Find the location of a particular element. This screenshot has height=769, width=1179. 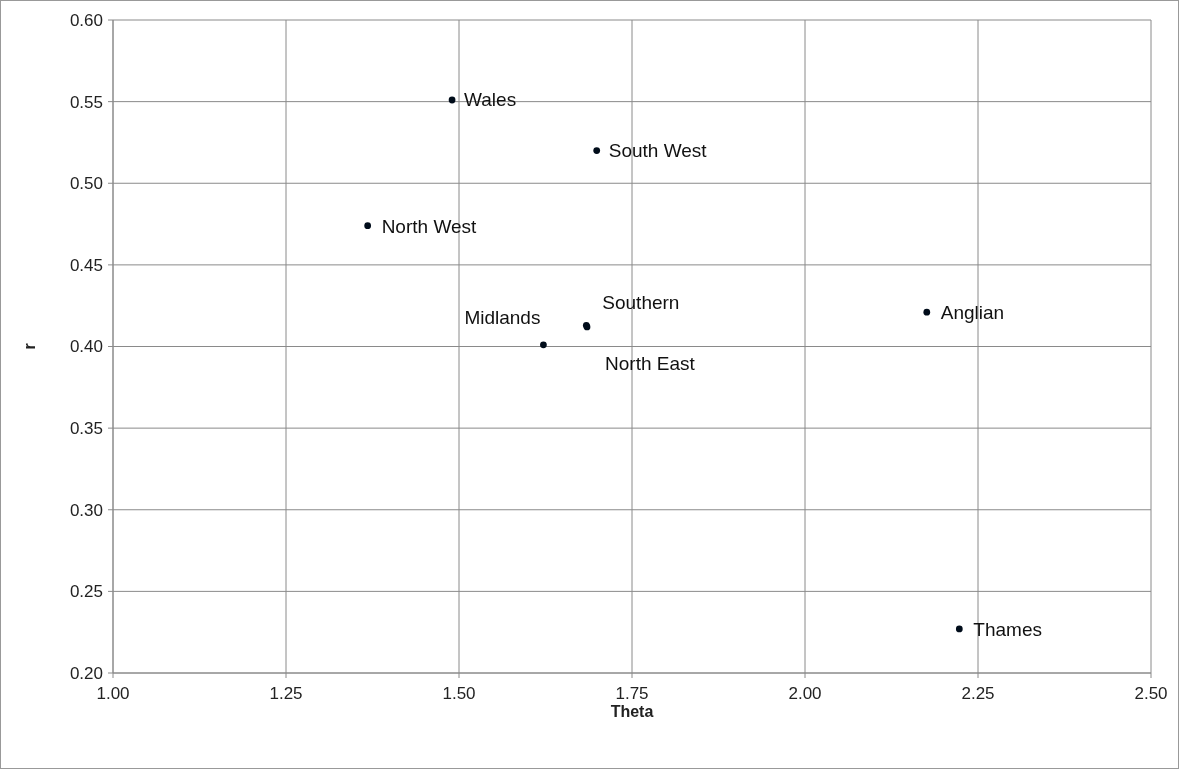

annotation: Wales is located at coordinates (490, 99).